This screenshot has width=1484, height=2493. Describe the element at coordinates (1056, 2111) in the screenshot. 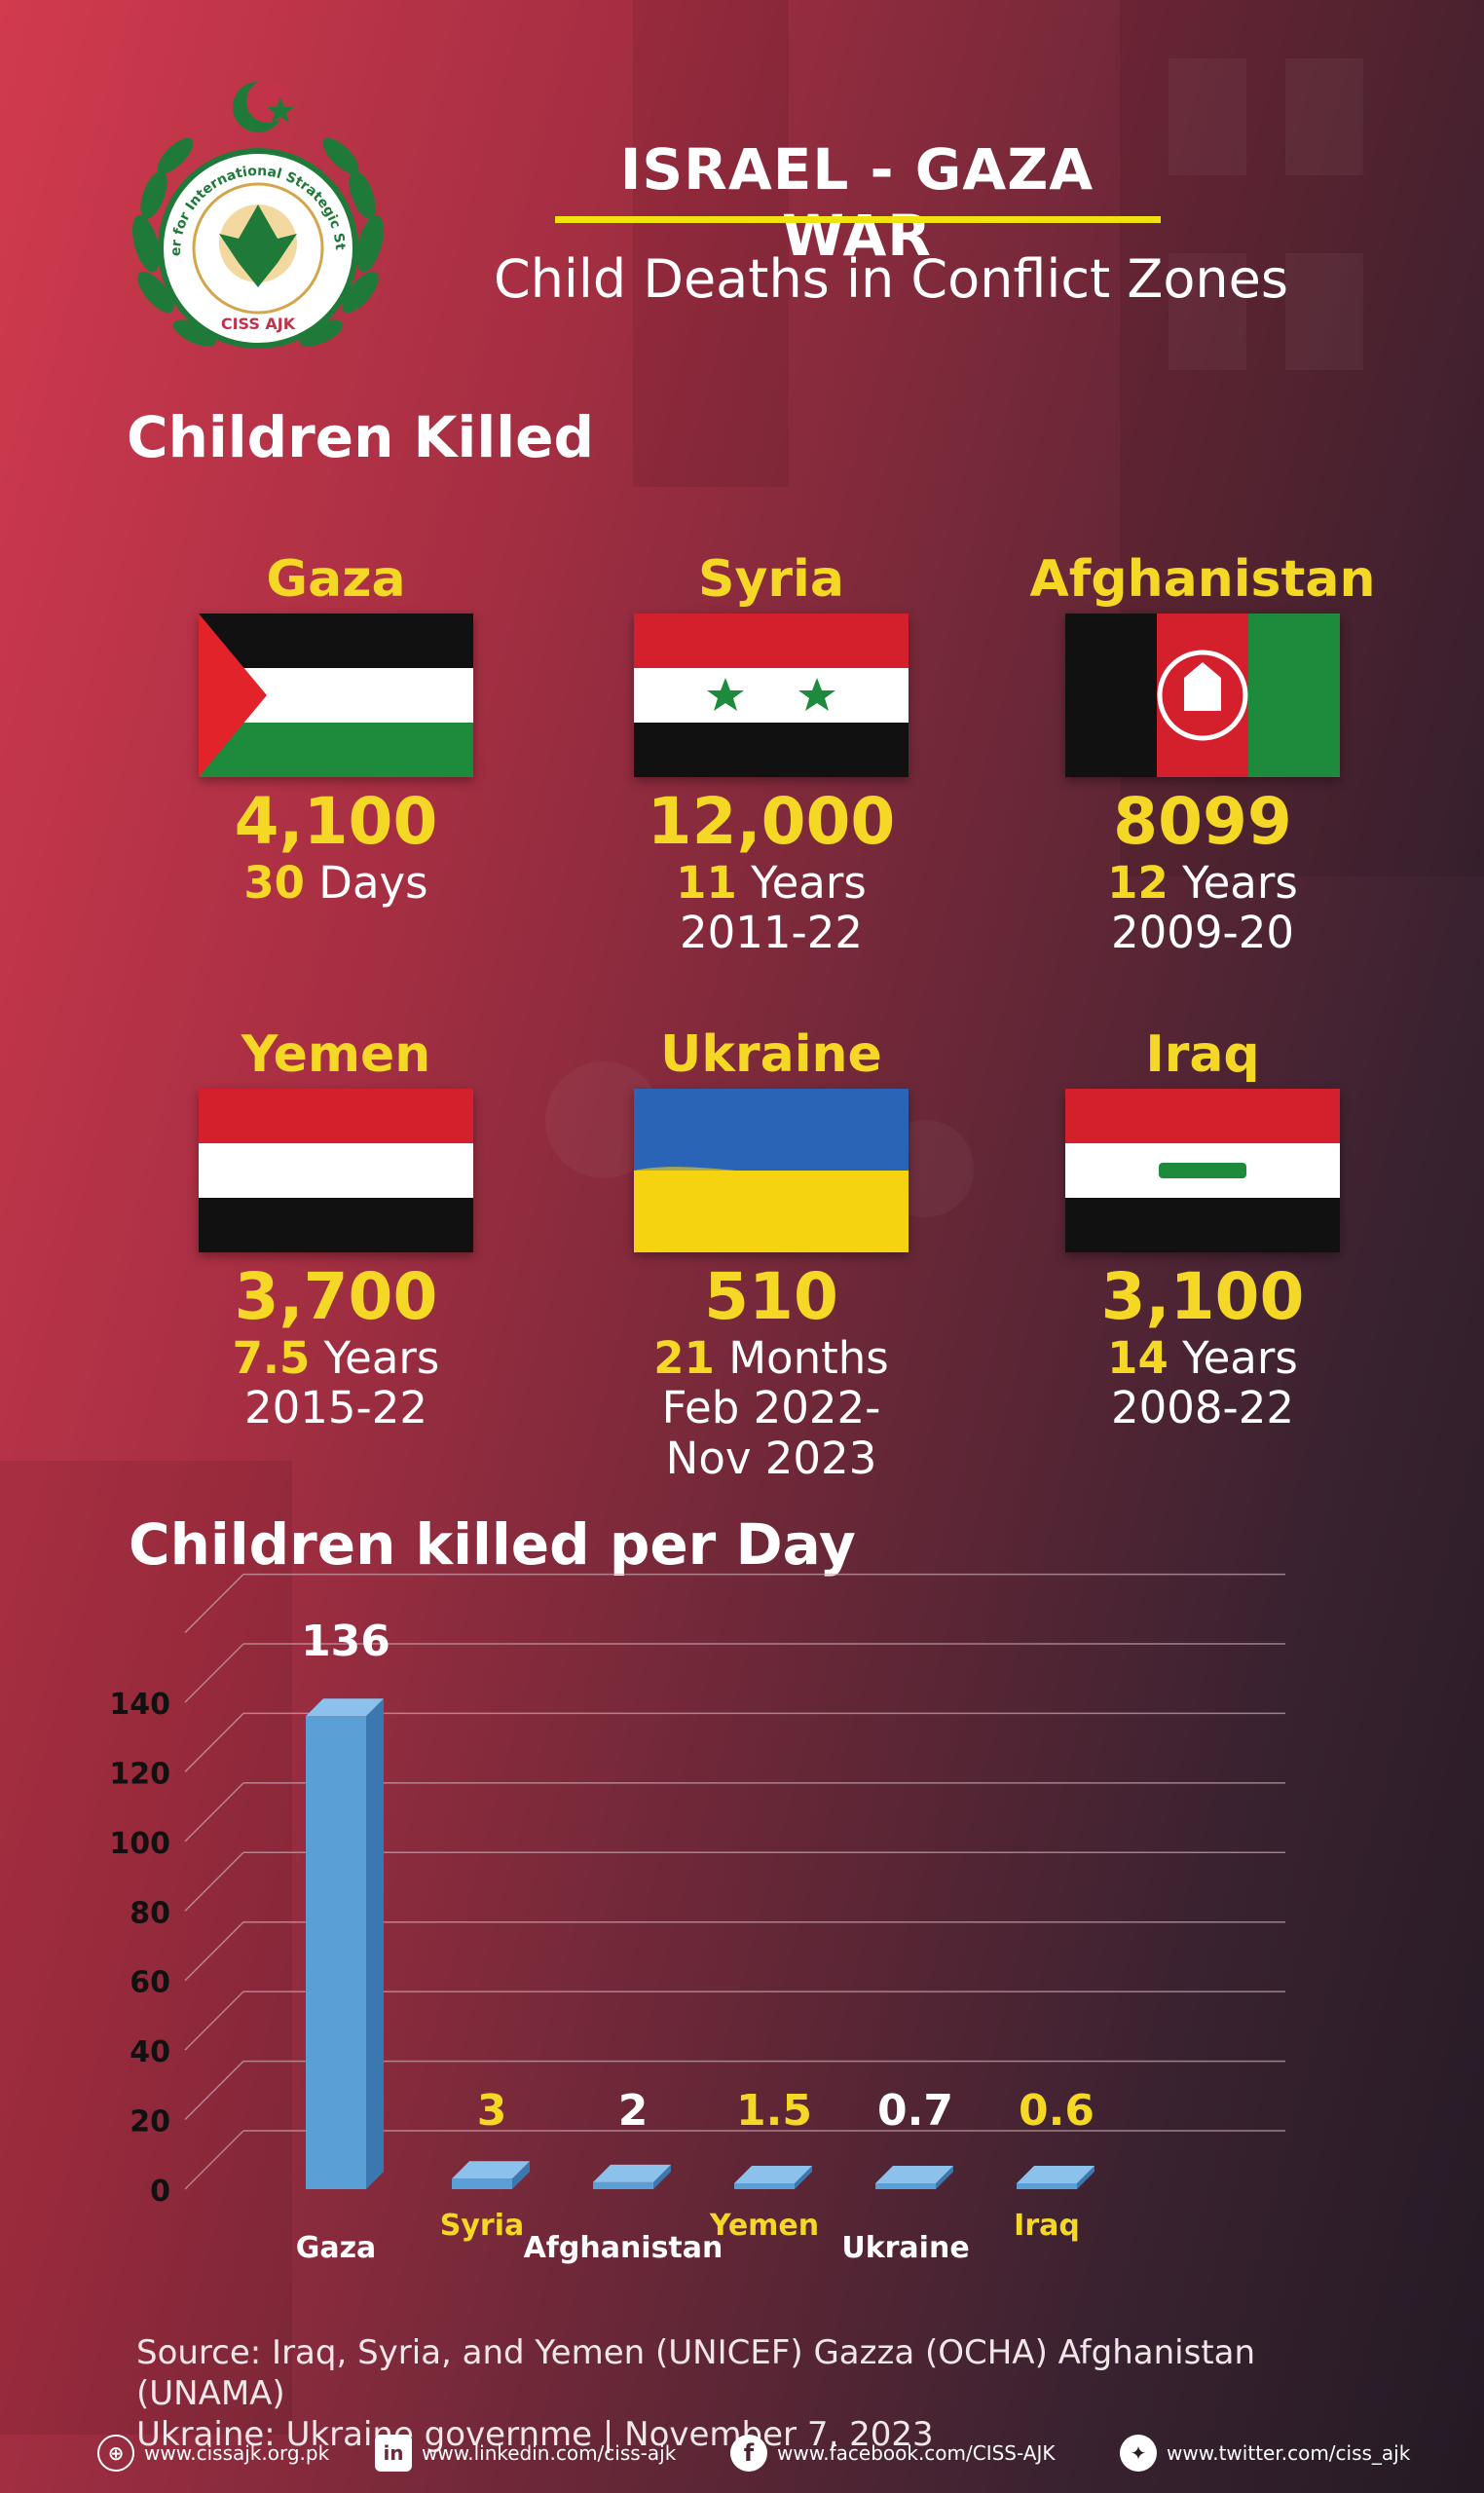

I see `data-label: 0.6` at that location.